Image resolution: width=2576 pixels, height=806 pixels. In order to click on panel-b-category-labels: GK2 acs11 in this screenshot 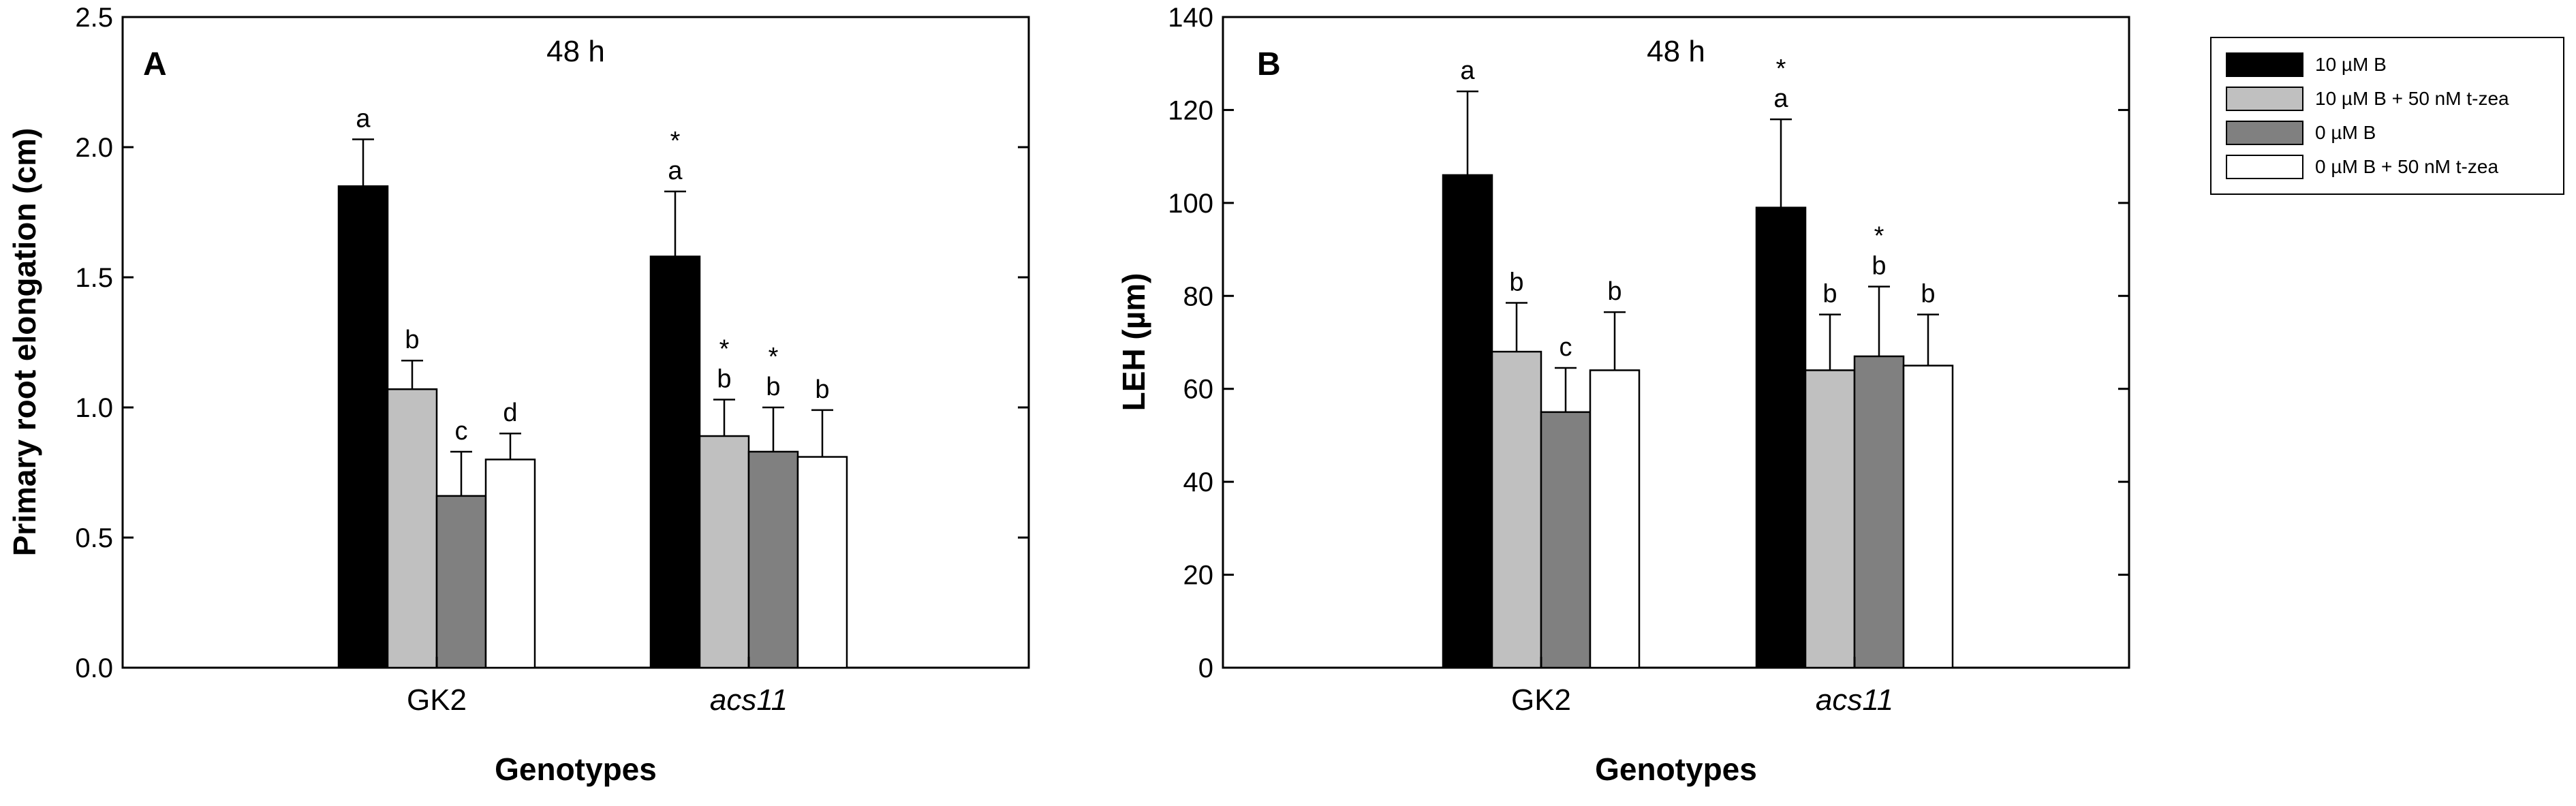, I will do `click(1702, 687)`.